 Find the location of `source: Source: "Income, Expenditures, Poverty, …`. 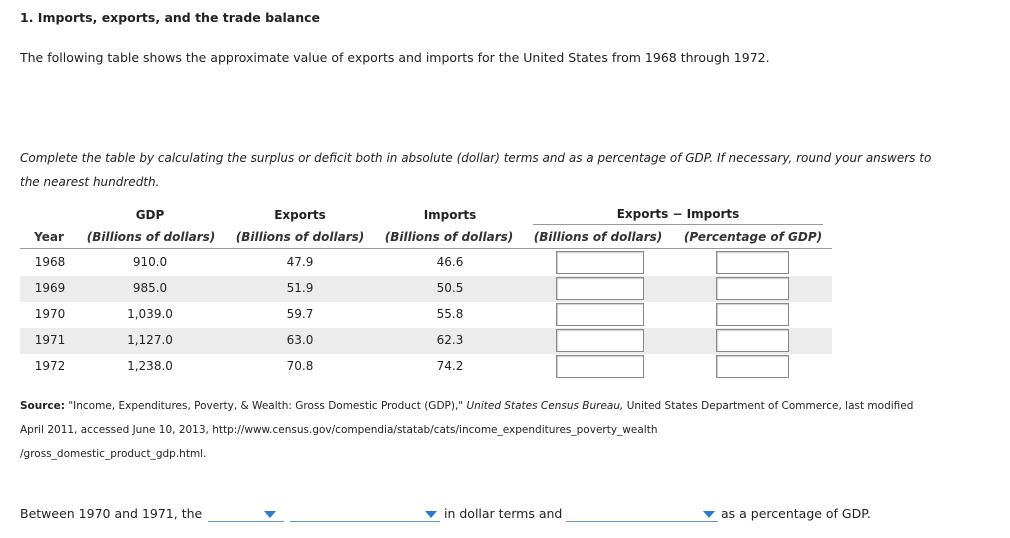

source: Source: "Income, Expenditures, Poverty, … is located at coordinates (470, 430).